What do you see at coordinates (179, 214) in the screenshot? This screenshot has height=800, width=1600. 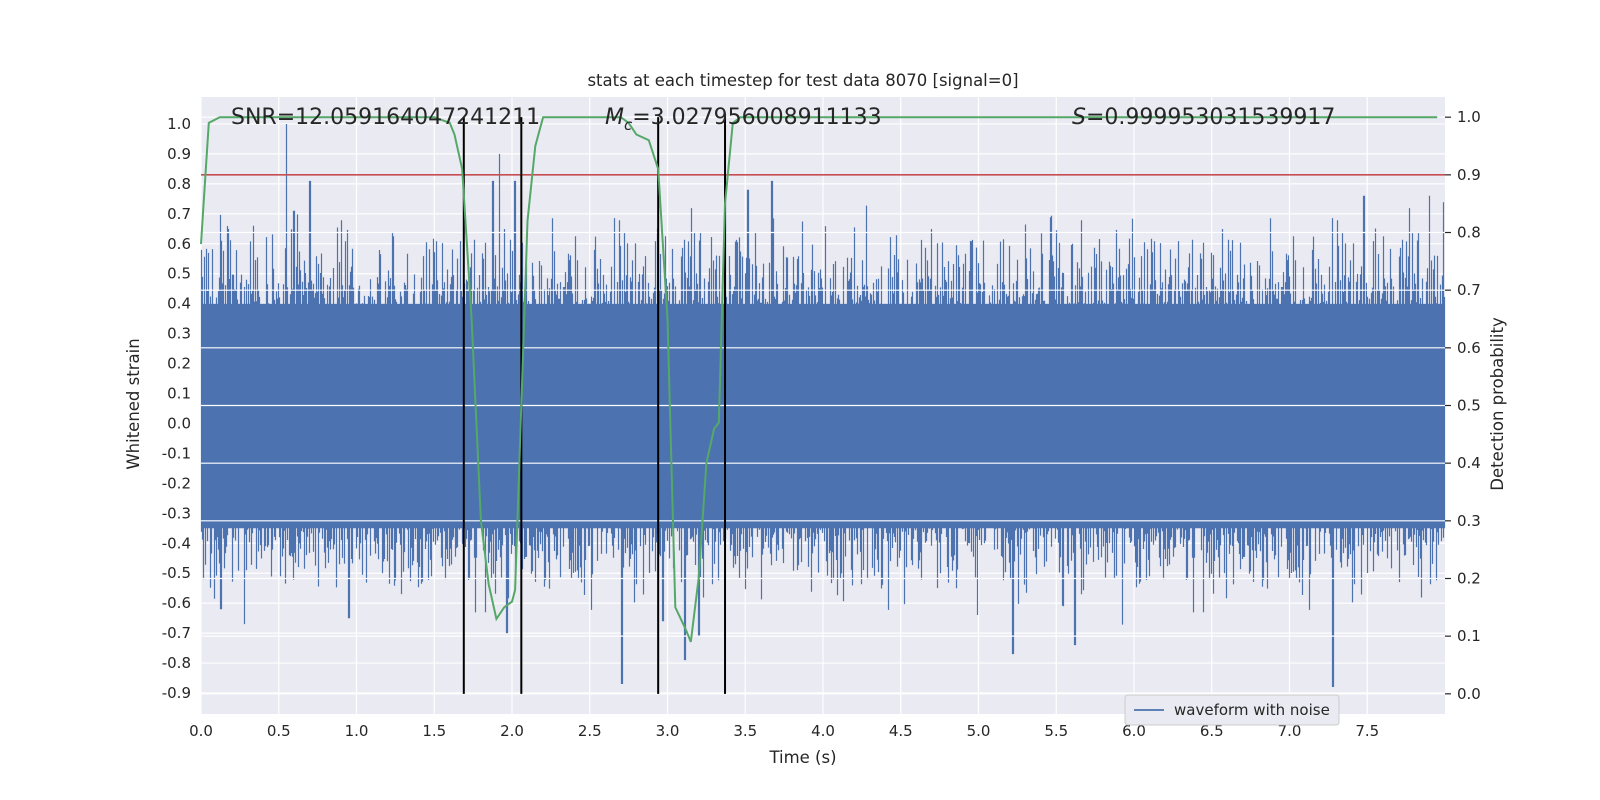 I see `y-tick-label: 0.7` at bounding box center [179, 214].